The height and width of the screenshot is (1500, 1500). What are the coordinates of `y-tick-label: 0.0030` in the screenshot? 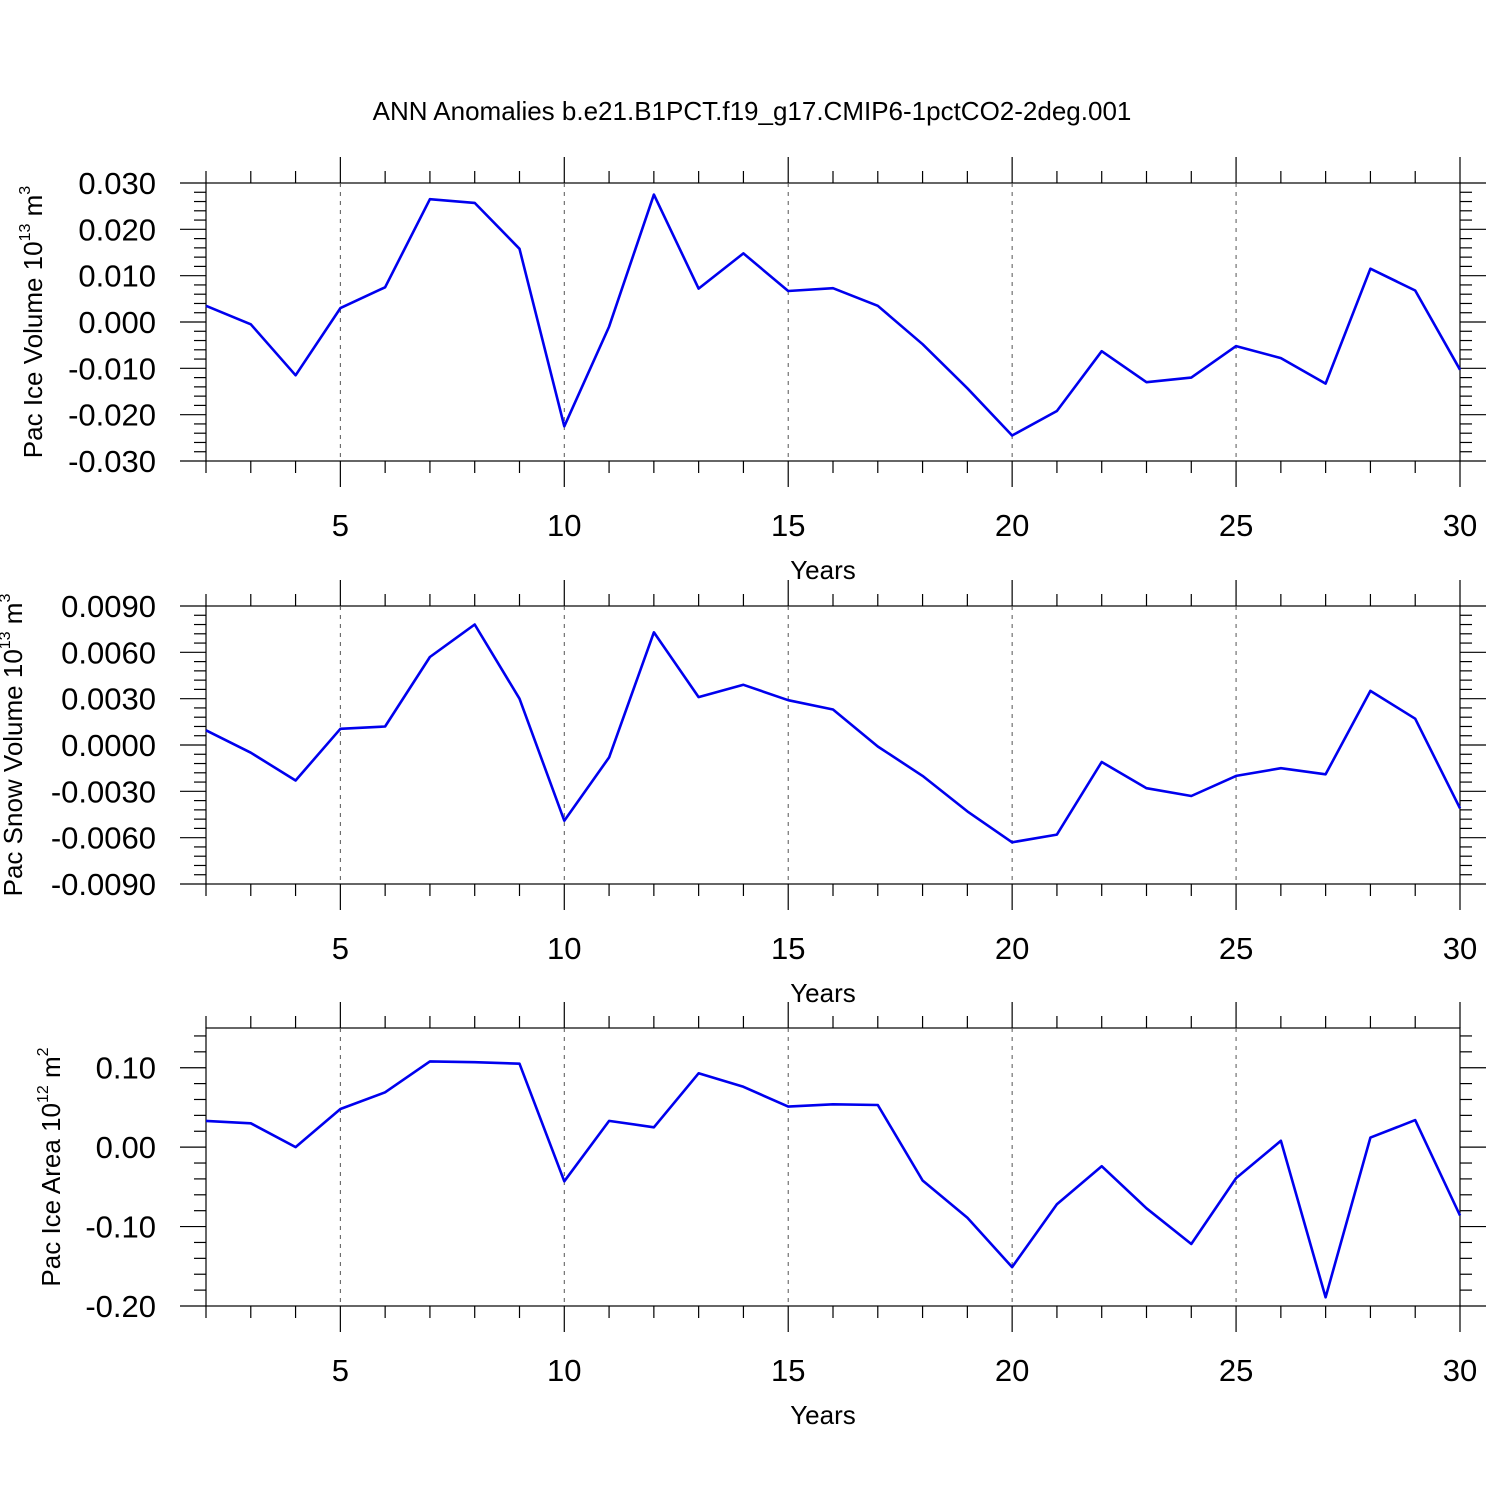 It's located at (108, 699).